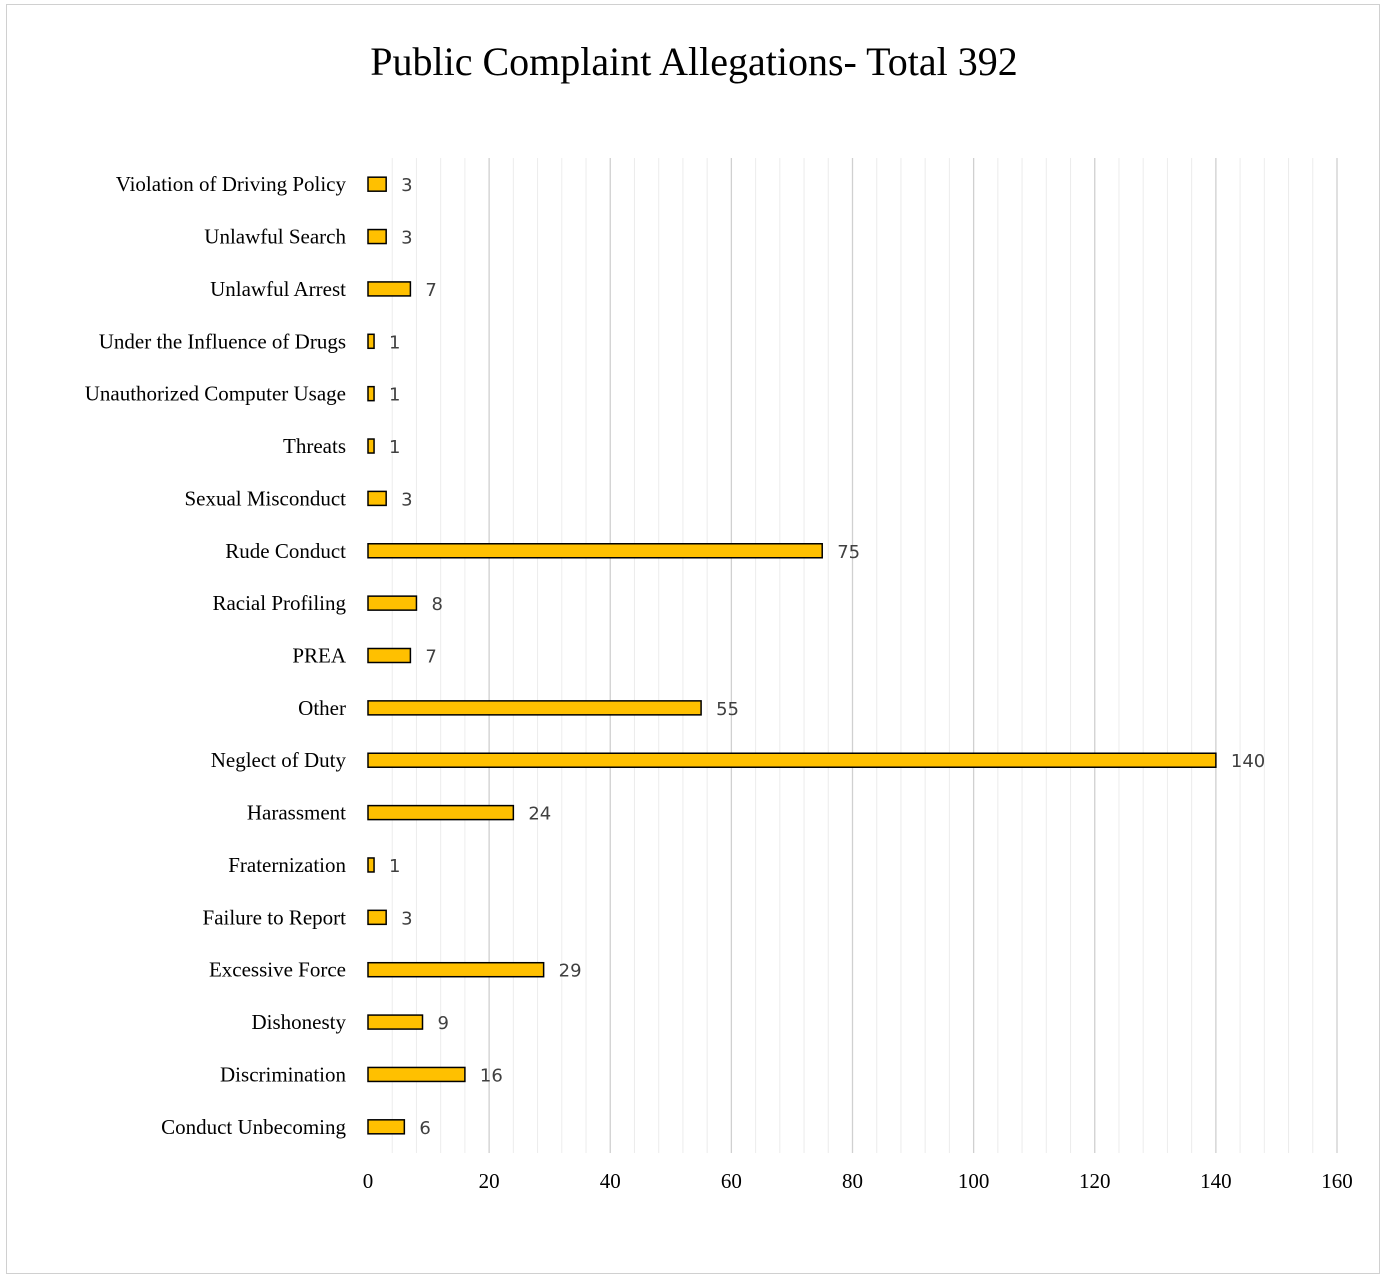 The width and height of the screenshot is (1388, 1274). Describe the element at coordinates (231, 184) in the screenshot. I see `category-label: Violation of Driving Policy` at that location.